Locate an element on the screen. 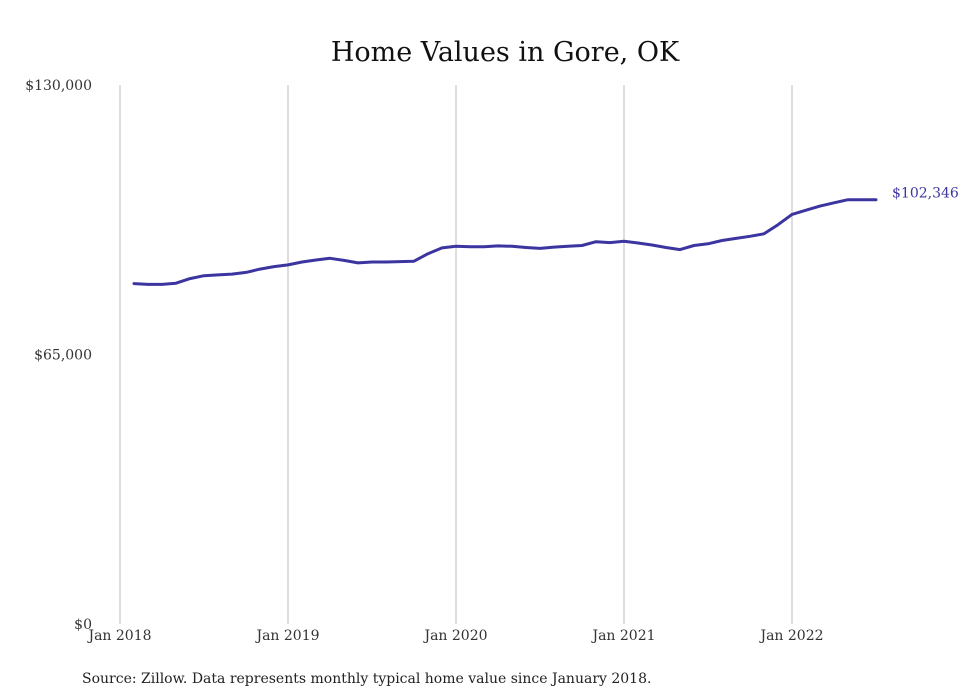 The image size is (980, 699). chart-title: Home Values in Gore, OK is located at coordinates (505, 52).